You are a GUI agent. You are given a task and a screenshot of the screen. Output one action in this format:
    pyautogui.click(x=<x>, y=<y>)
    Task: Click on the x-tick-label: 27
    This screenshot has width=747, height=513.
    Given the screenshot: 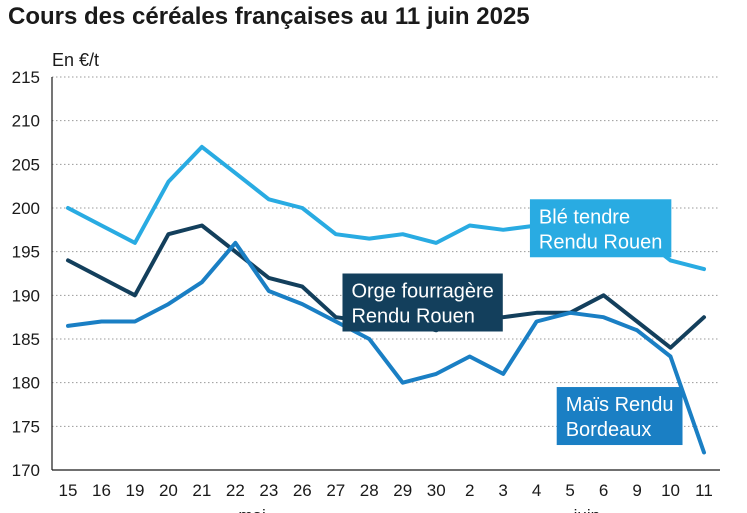 What is the action you would take?
    pyautogui.click(x=335, y=490)
    